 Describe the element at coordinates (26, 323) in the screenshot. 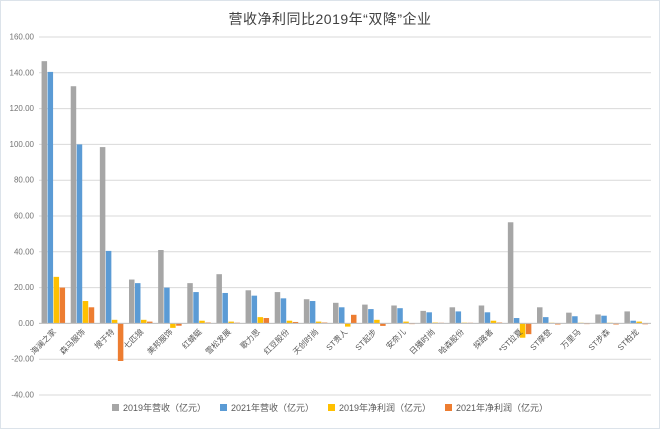

I see `y-tick-label: 0.00` at that location.